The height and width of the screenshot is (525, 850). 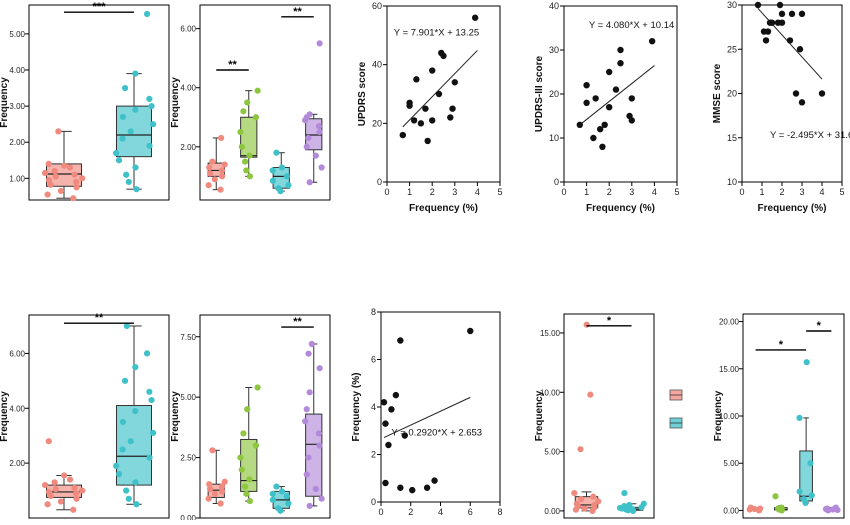 I want to click on y-tick-label: 4, so click(x=373, y=407).